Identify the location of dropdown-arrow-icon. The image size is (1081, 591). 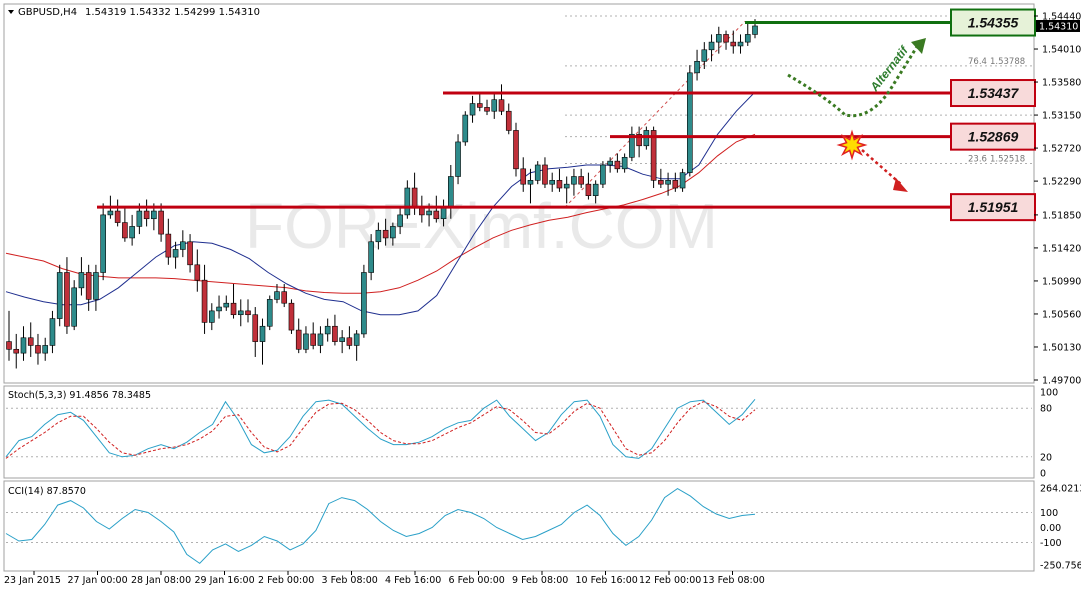
(11, 12).